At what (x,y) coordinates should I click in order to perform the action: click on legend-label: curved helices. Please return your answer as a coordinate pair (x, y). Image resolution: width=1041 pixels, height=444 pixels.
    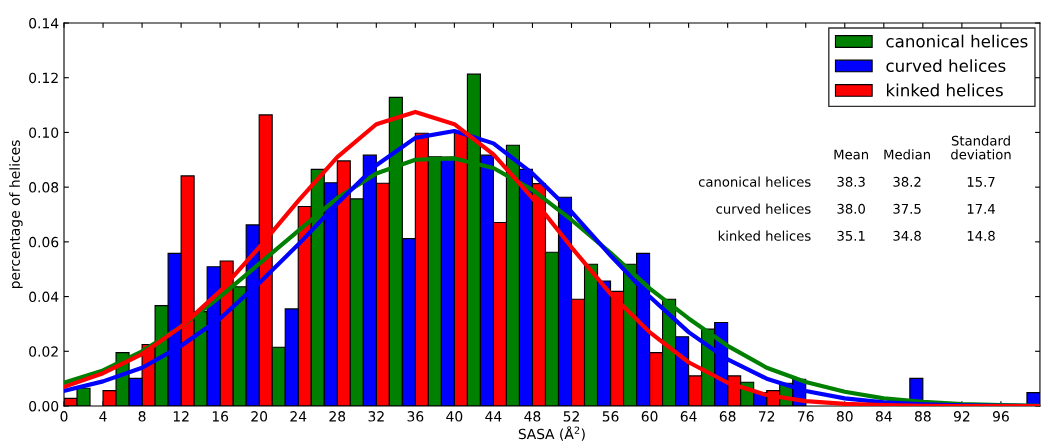
    Looking at the image, I should click on (946, 66).